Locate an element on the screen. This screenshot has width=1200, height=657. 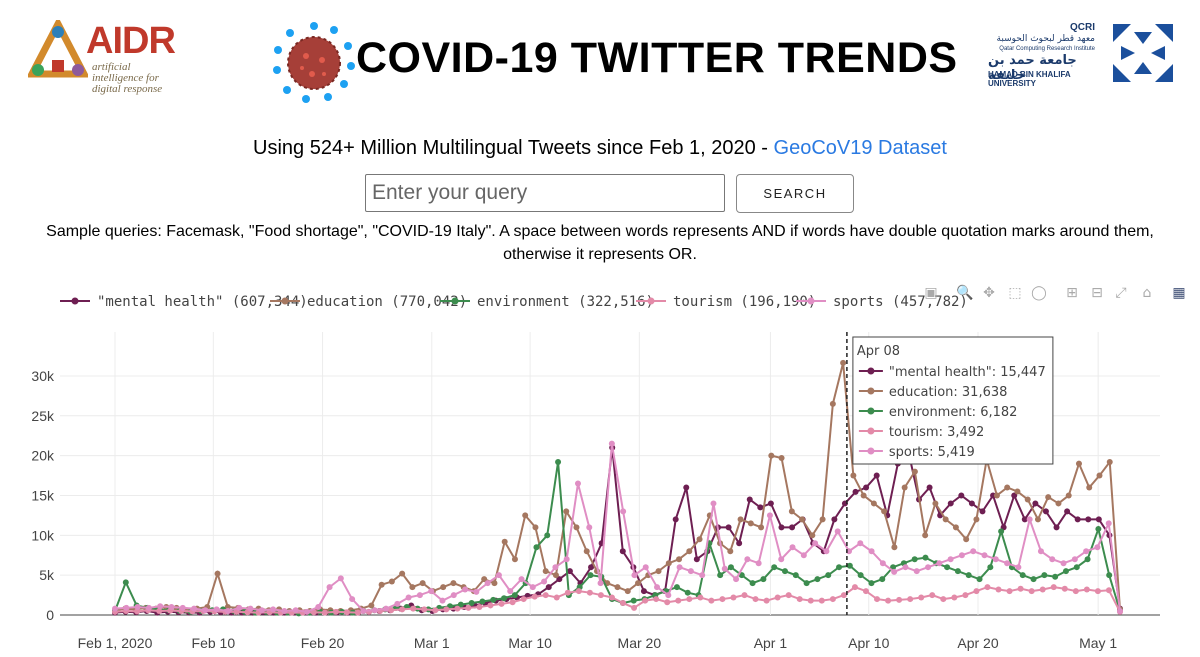
dataset-link: GeoCoV19 Dataset is located at coordinates (860, 148).